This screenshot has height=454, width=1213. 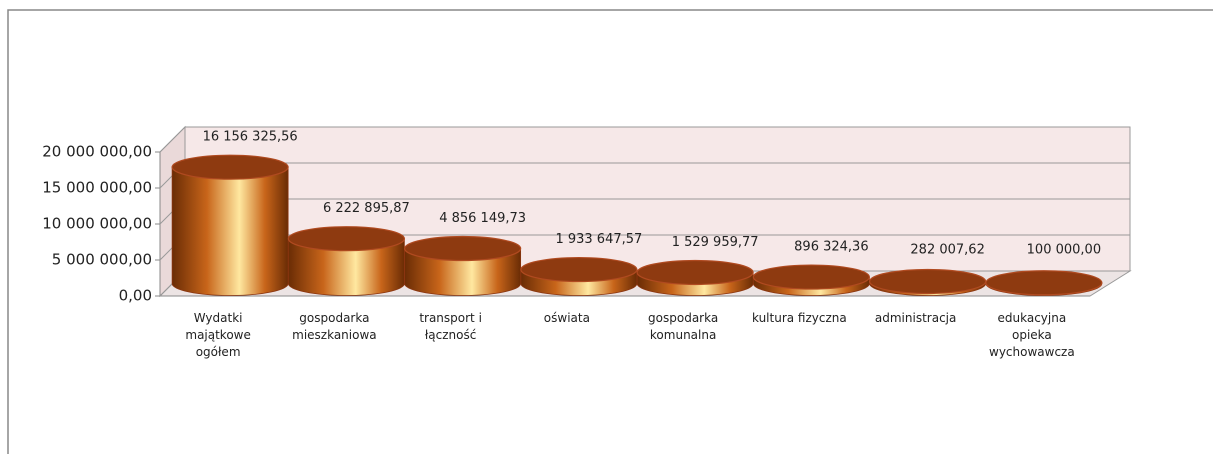 I want to click on x-tick-label: gospodarka mieszkaniowa, so click(x=334, y=326).